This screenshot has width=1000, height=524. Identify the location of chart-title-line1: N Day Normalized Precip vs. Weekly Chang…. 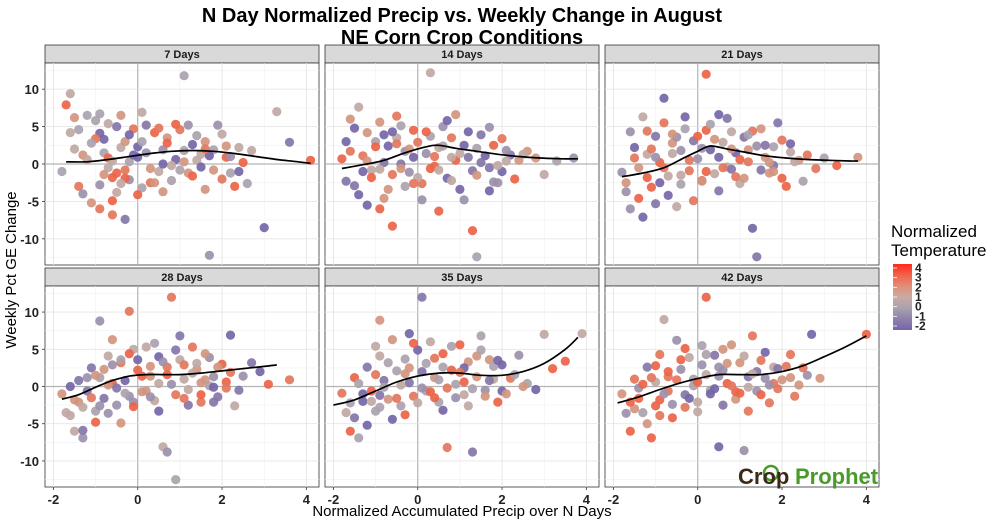
(462, 16).